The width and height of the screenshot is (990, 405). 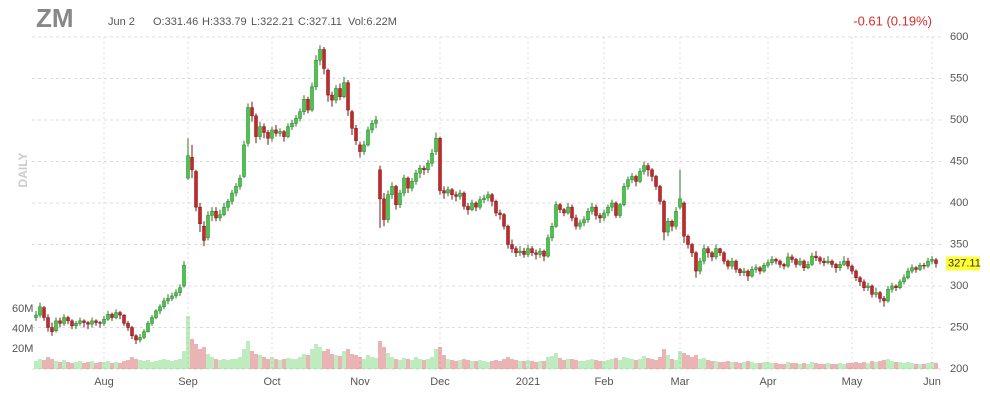 I want to click on y-tick-label: 300, so click(x=959, y=286).